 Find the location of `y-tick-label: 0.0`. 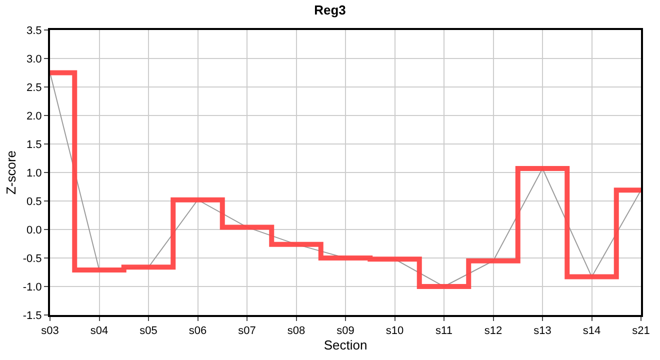

y-tick-label: 0.0 is located at coordinates (34, 230).